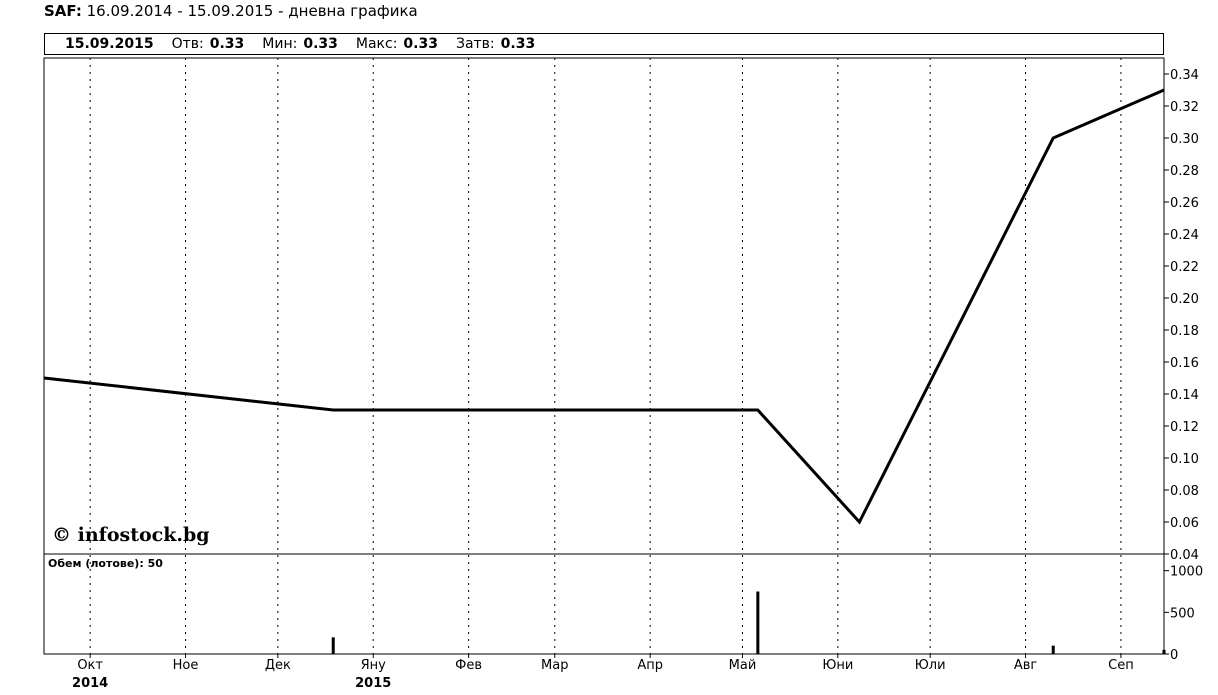 The width and height of the screenshot is (1218, 695). What do you see at coordinates (1184, 363) in the screenshot?
I see `y-tick-label: 0.16` at bounding box center [1184, 363].